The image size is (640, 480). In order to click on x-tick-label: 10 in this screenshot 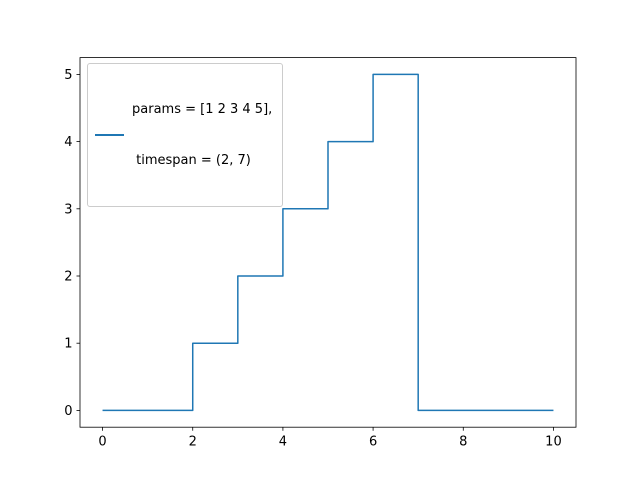, I will do `click(553, 442)`.